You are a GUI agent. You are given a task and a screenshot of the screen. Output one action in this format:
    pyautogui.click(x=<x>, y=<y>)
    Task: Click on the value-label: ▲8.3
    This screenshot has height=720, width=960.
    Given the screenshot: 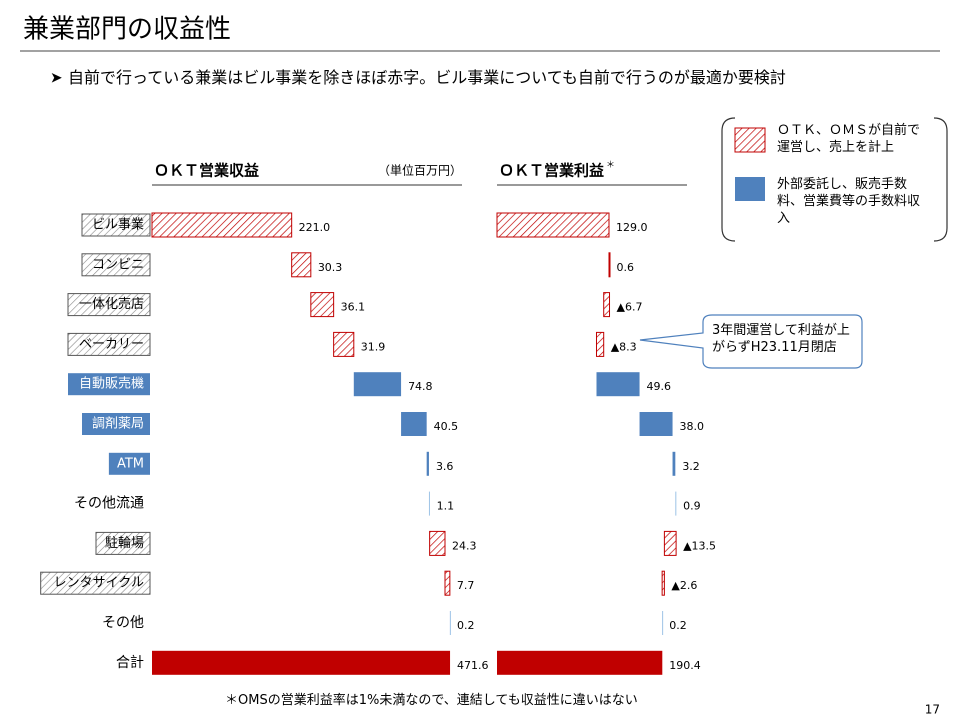 What is the action you would take?
    pyautogui.click(x=624, y=346)
    